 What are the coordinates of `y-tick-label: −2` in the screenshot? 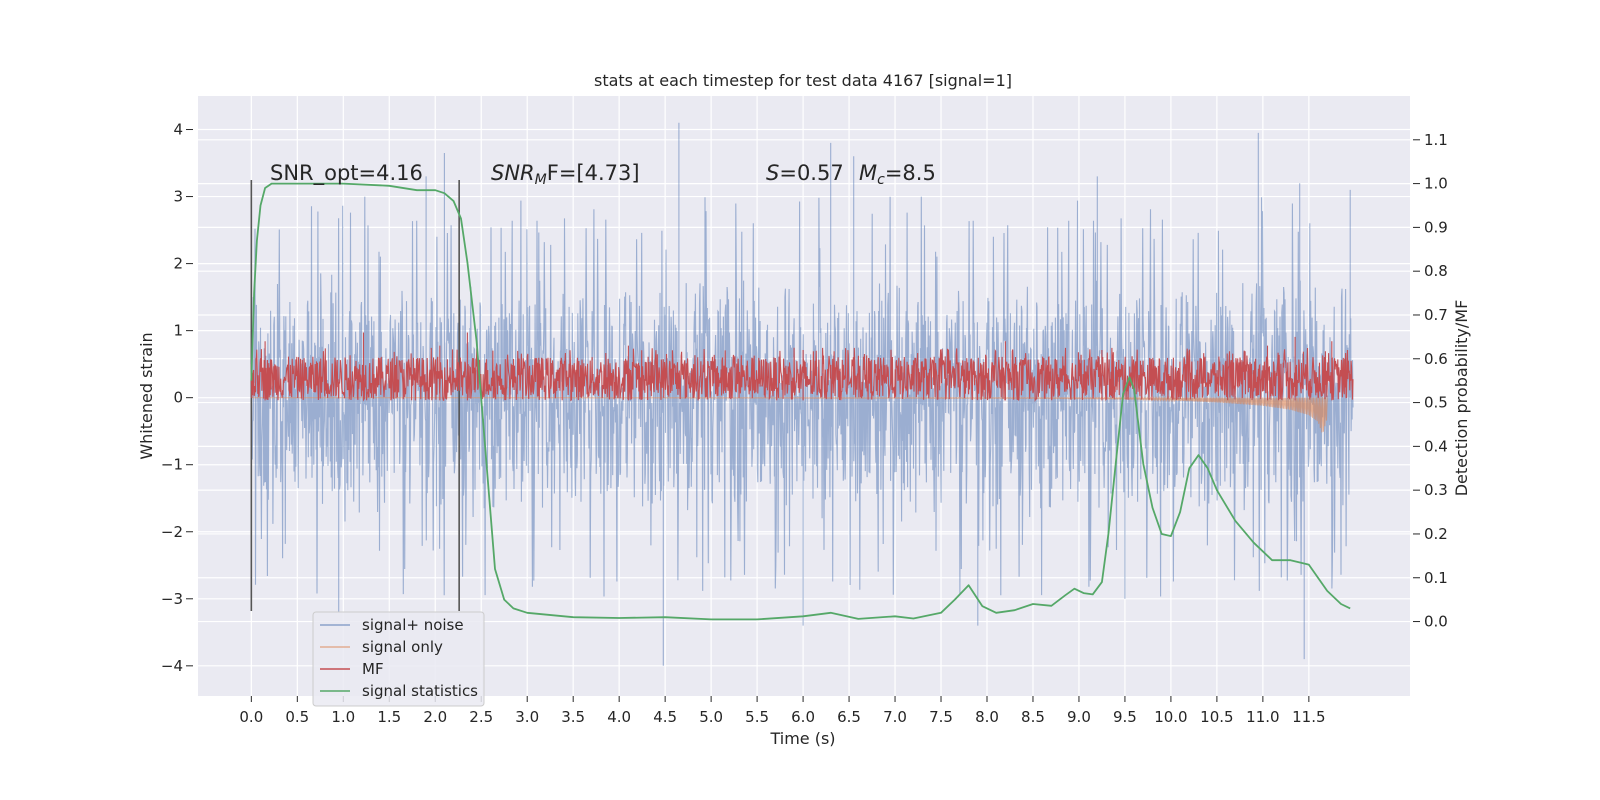 It's located at (172, 532).